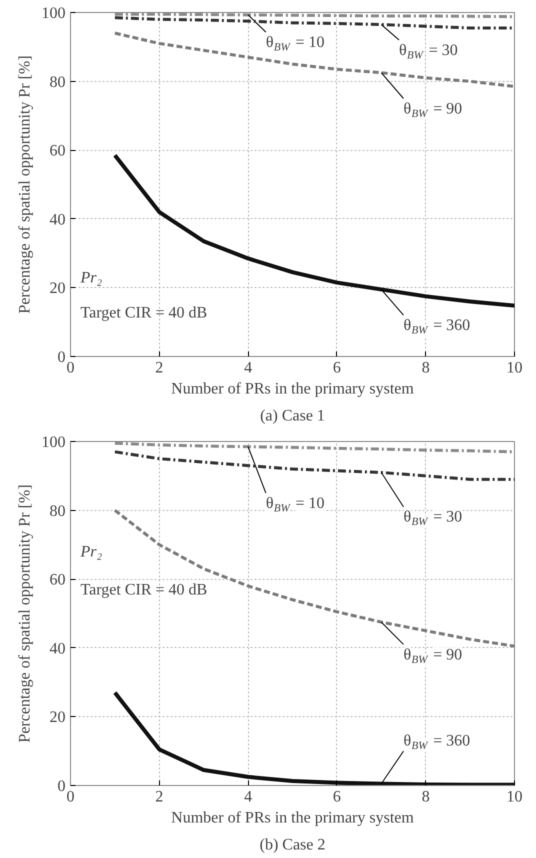 The image size is (536, 858). What do you see at coordinates (293, 845) in the screenshot?
I see `text: (b) Case 2` at bounding box center [293, 845].